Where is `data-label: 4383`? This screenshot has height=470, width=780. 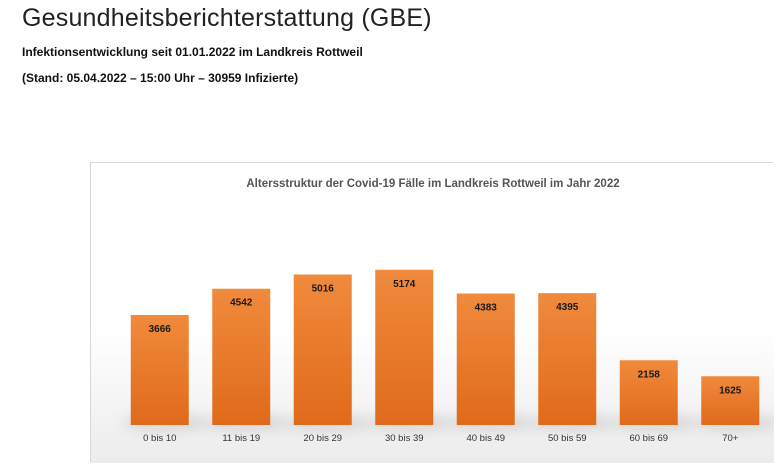 data-label: 4383 is located at coordinates (486, 308).